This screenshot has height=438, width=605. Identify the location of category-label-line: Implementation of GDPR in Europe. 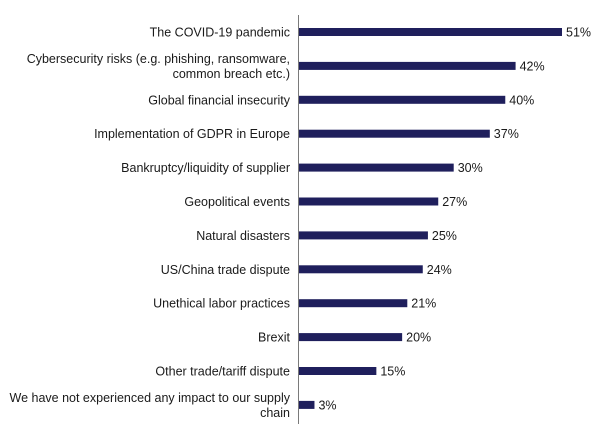
(192, 134).